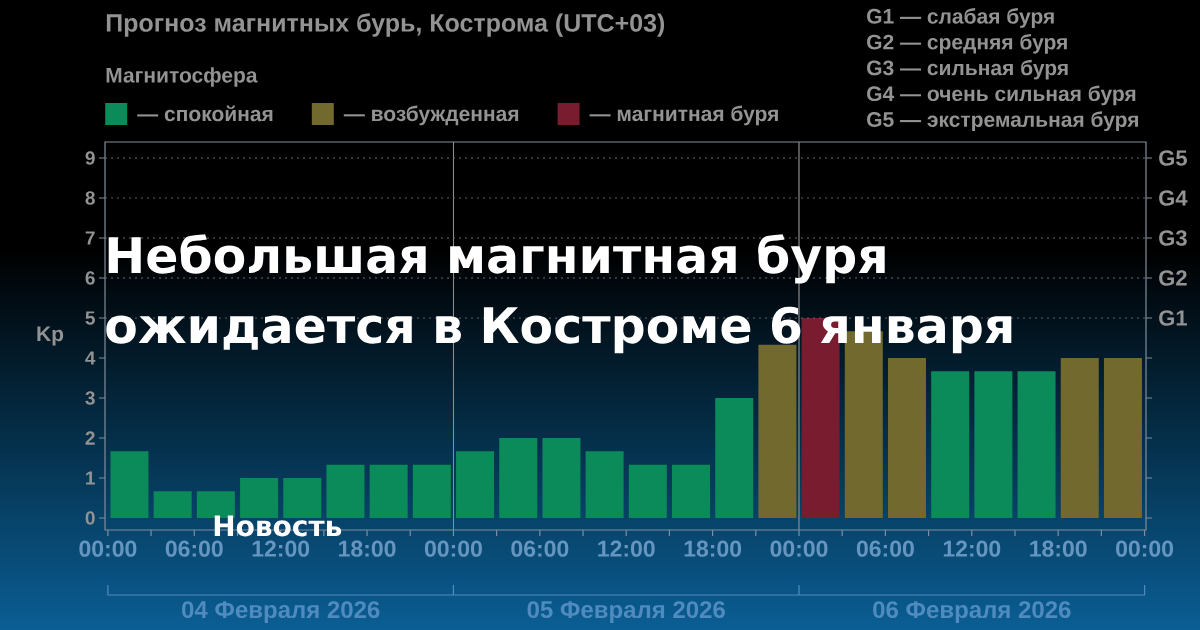 The width and height of the screenshot is (1200, 630). I want to click on ref-line-label: G1, so click(1173, 318).